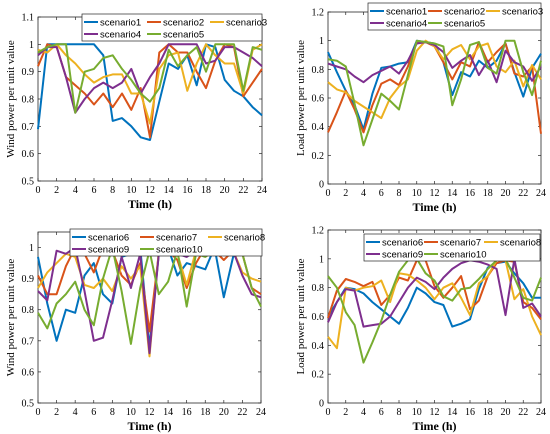 This screenshot has height=434, width=550. What do you see at coordinates (246, 23) in the screenshot?
I see `chart1-legend-label-scenario3: scenario3` at bounding box center [246, 23].